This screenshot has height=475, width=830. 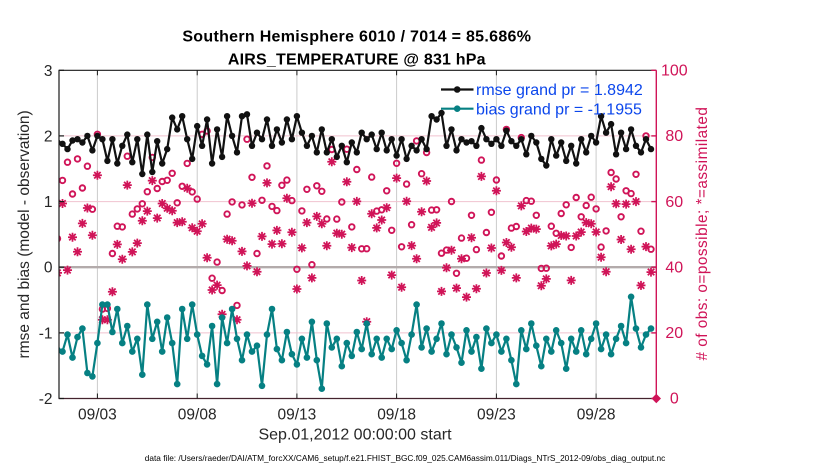 What do you see at coordinates (702, 234) in the screenshot?
I see `svg-text:# of obs: o=possible; *=assimi: # of obs: o=possible; *=assimilated` at bounding box center [702, 234].